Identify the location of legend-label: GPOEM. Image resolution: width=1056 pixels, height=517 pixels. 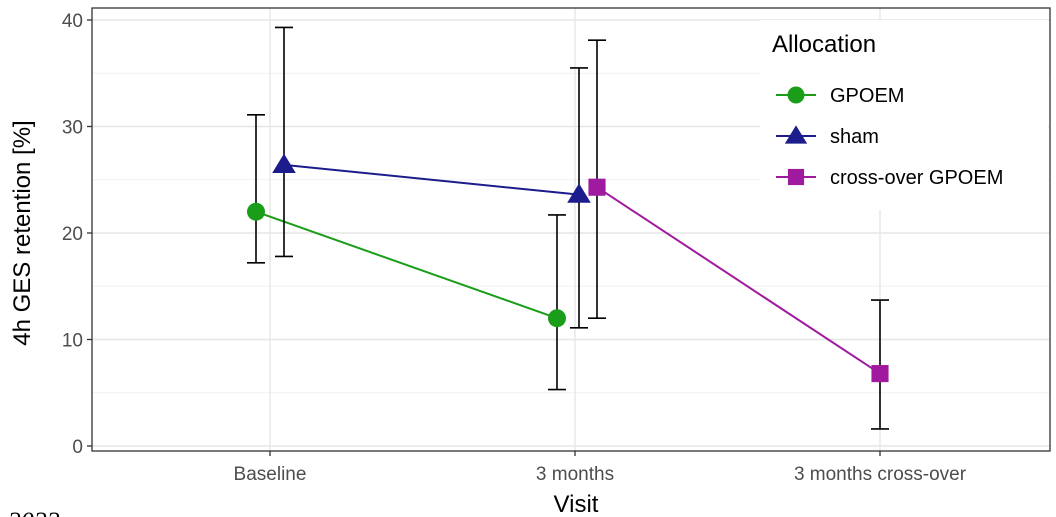
(867, 96).